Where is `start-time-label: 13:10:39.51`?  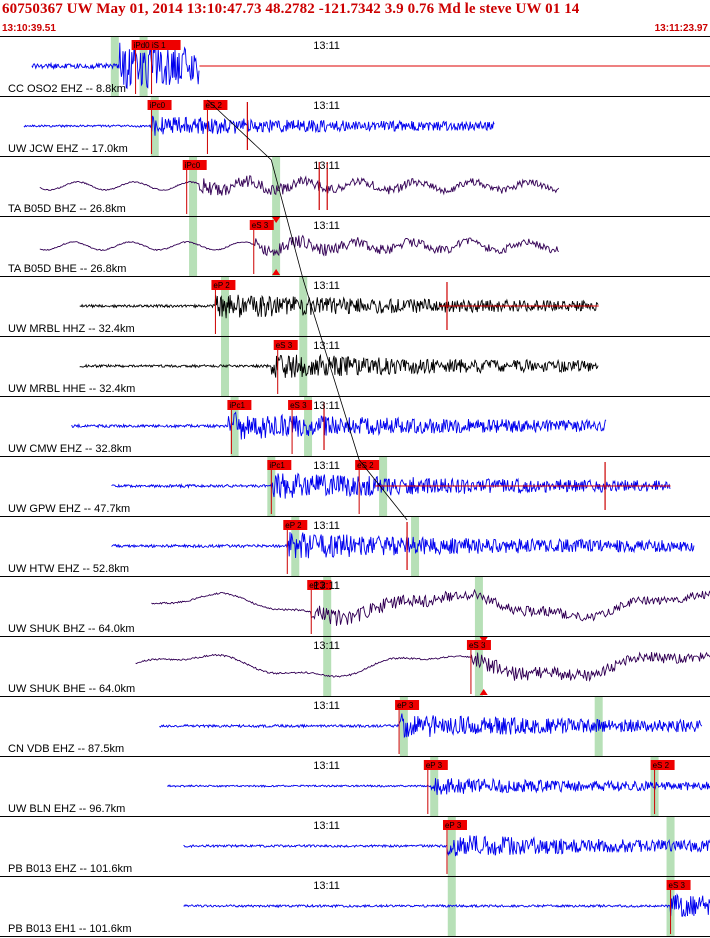 start-time-label: 13:10:39.51 is located at coordinates (29, 28).